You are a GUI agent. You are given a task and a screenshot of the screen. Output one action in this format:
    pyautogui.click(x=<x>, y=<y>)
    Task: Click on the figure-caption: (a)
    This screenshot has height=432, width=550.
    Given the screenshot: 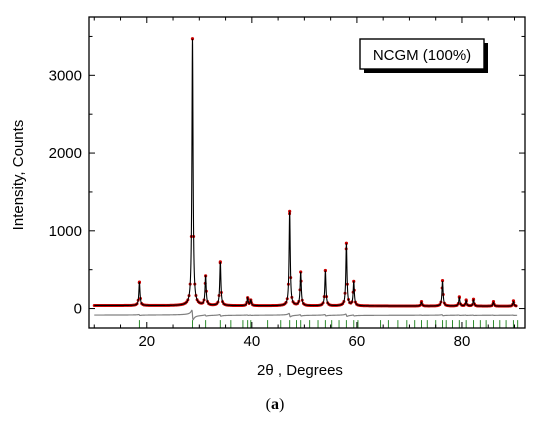 What is the action you would take?
    pyautogui.click(x=275, y=404)
    